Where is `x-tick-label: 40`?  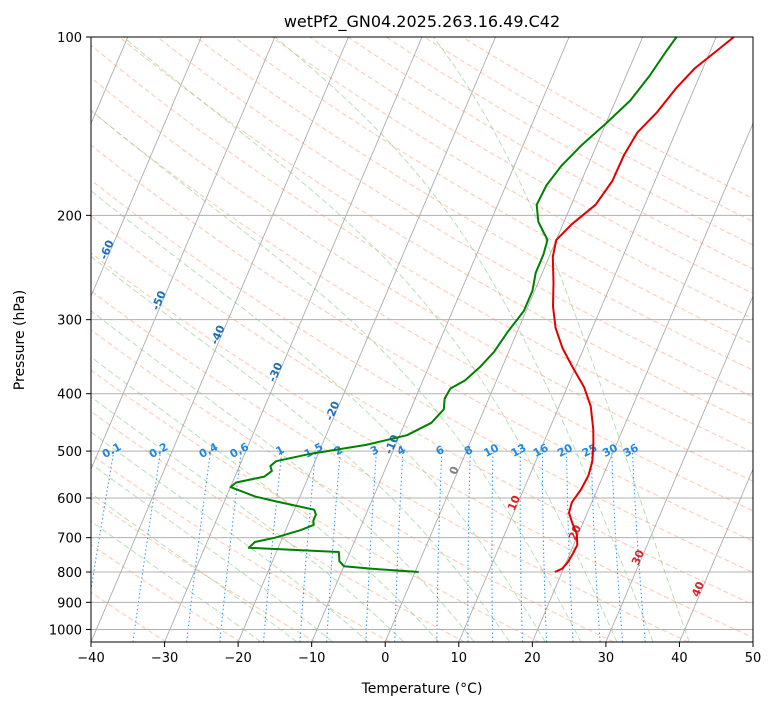 x-tick-label: 40 is located at coordinates (679, 658).